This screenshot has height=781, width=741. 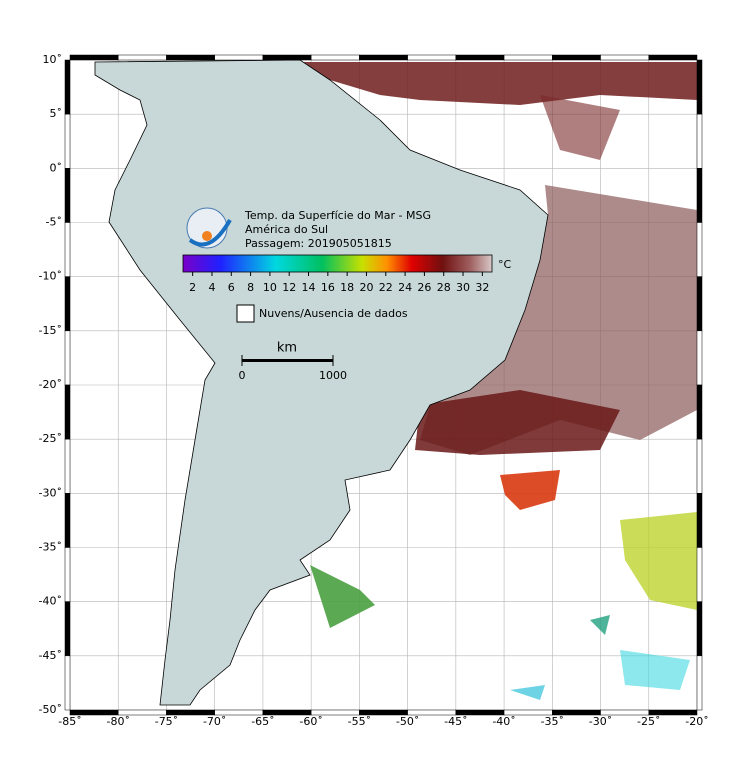 What do you see at coordinates (289, 287) in the screenshot?
I see `colorbar-tick-label: 12` at bounding box center [289, 287].